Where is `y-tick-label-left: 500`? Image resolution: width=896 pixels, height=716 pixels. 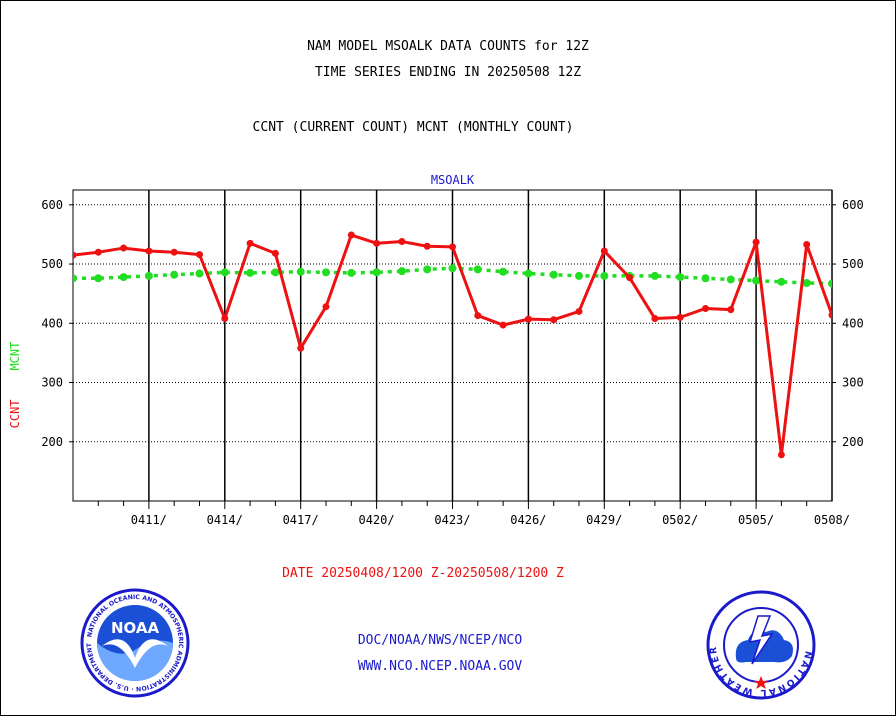 y-tick-label-left: 500 is located at coordinates (52, 264).